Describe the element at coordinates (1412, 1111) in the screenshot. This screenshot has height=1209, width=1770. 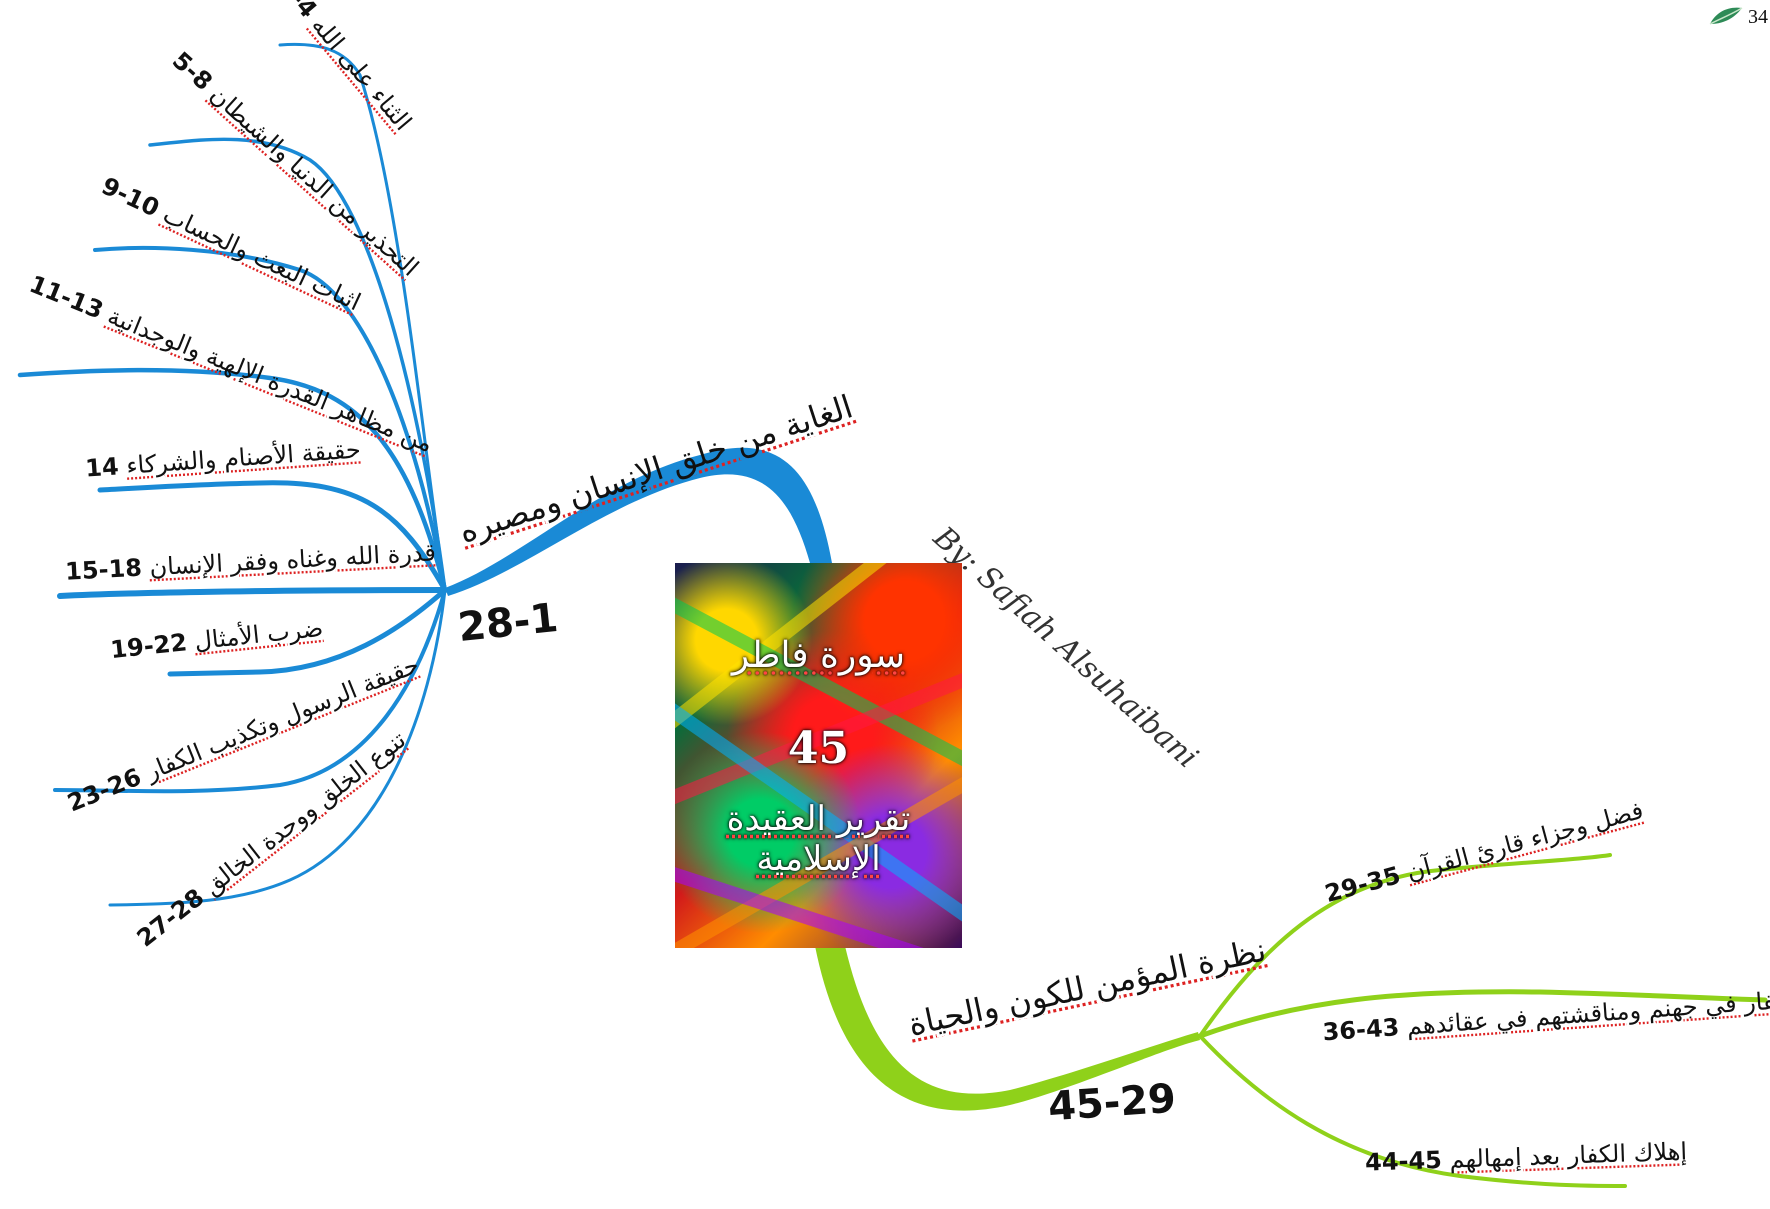
I see `branch-2-sub-3-connector` at that location.